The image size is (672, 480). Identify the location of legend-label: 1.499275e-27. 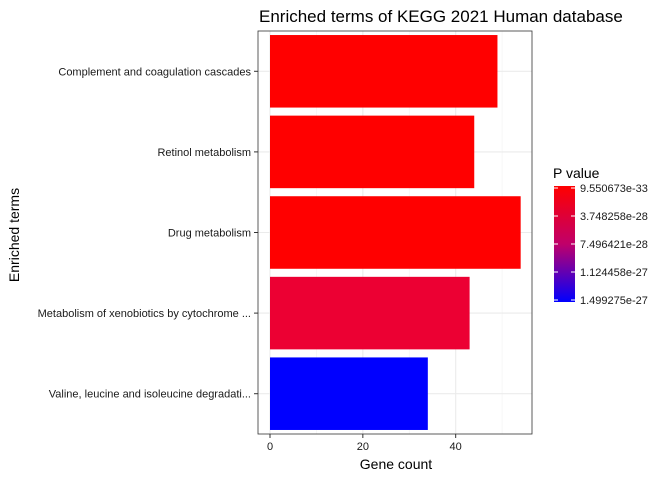
(614, 301).